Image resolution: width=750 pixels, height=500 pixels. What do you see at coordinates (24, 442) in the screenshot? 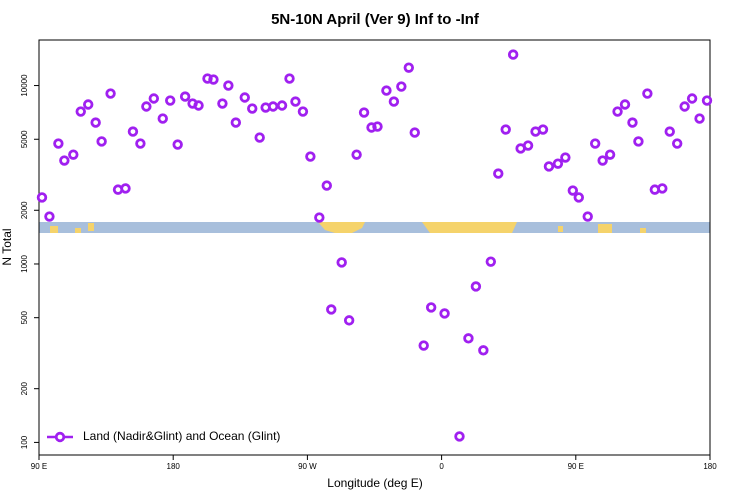
I see `y-tick-label: 100` at bounding box center [24, 442].